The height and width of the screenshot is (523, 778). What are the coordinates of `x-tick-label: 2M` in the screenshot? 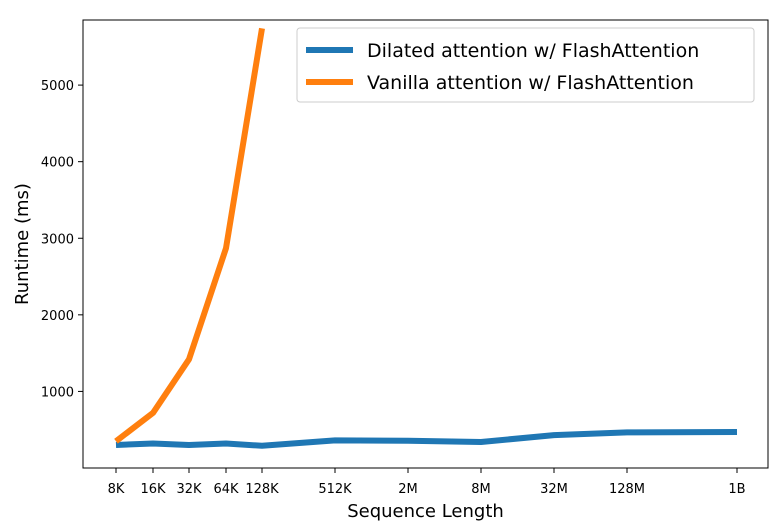 It's located at (408, 489).